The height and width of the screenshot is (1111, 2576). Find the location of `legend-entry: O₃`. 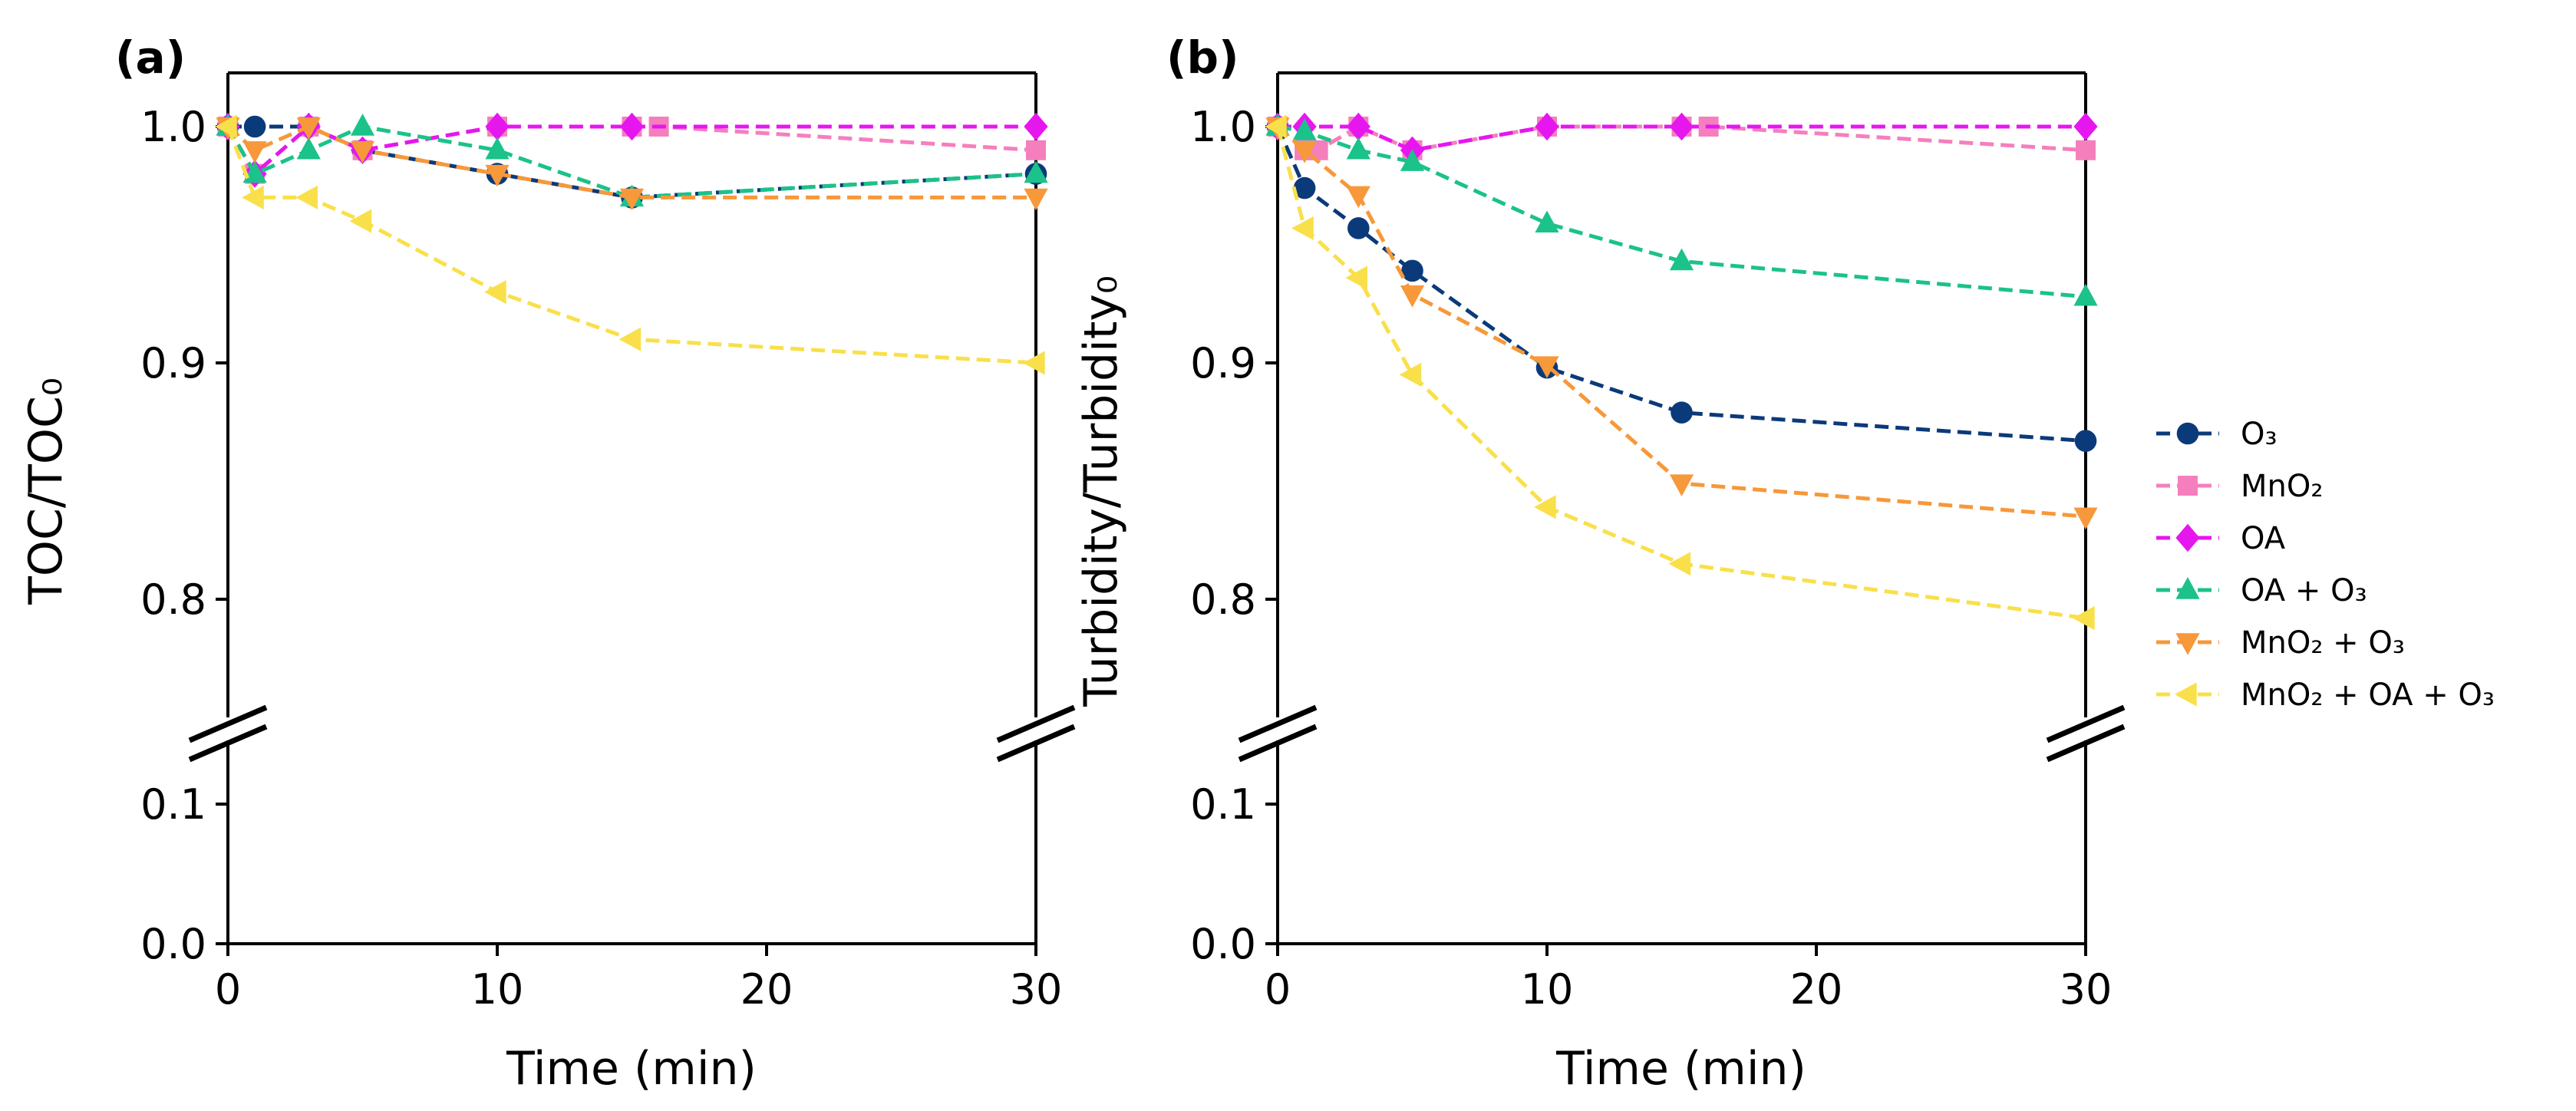

legend-entry: O₃ is located at coordinates (2217, 434).